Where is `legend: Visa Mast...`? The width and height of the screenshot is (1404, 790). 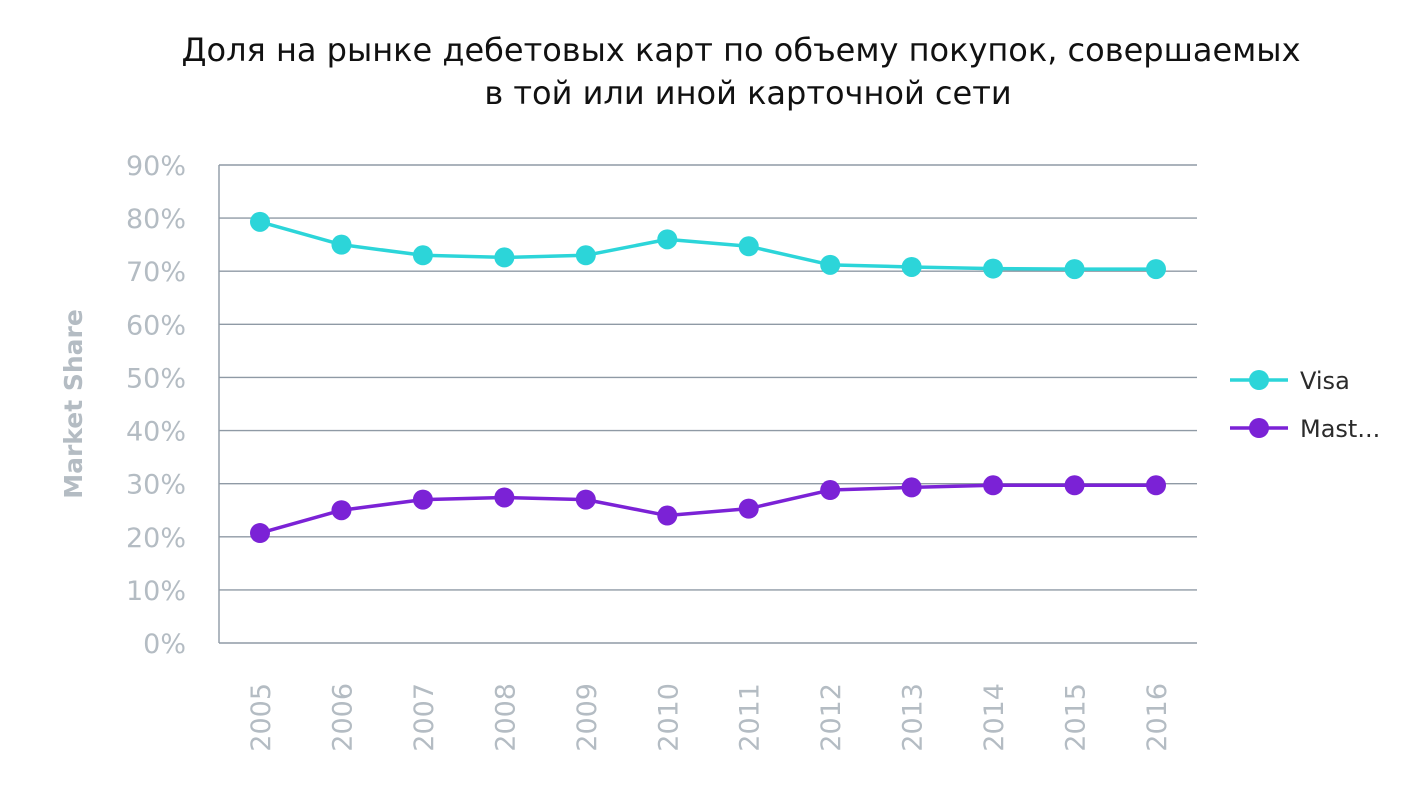
legend: Visa Mast... is located at coordinates (1305, 405).